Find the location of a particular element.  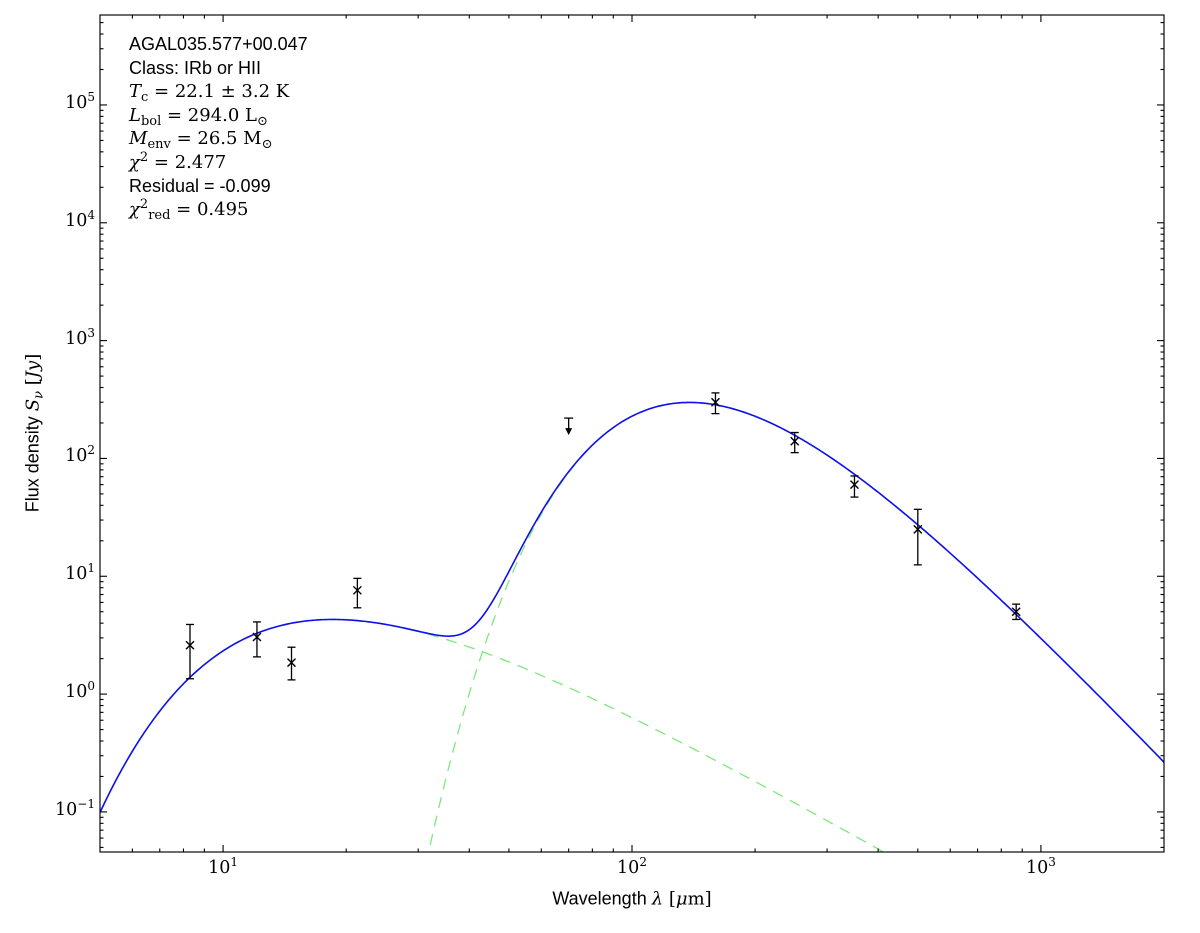

text-part: bol is located at coordinates (151, 121).